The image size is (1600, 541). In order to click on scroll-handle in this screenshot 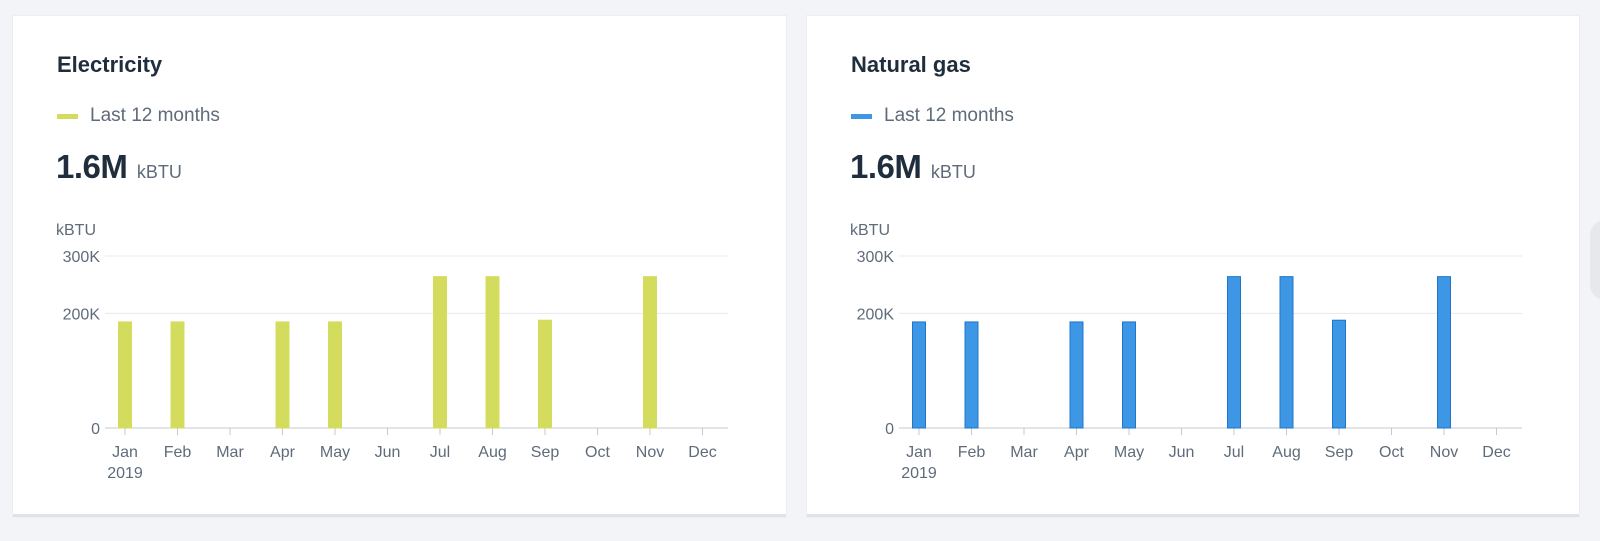, I will do `click(1595, 260)`.